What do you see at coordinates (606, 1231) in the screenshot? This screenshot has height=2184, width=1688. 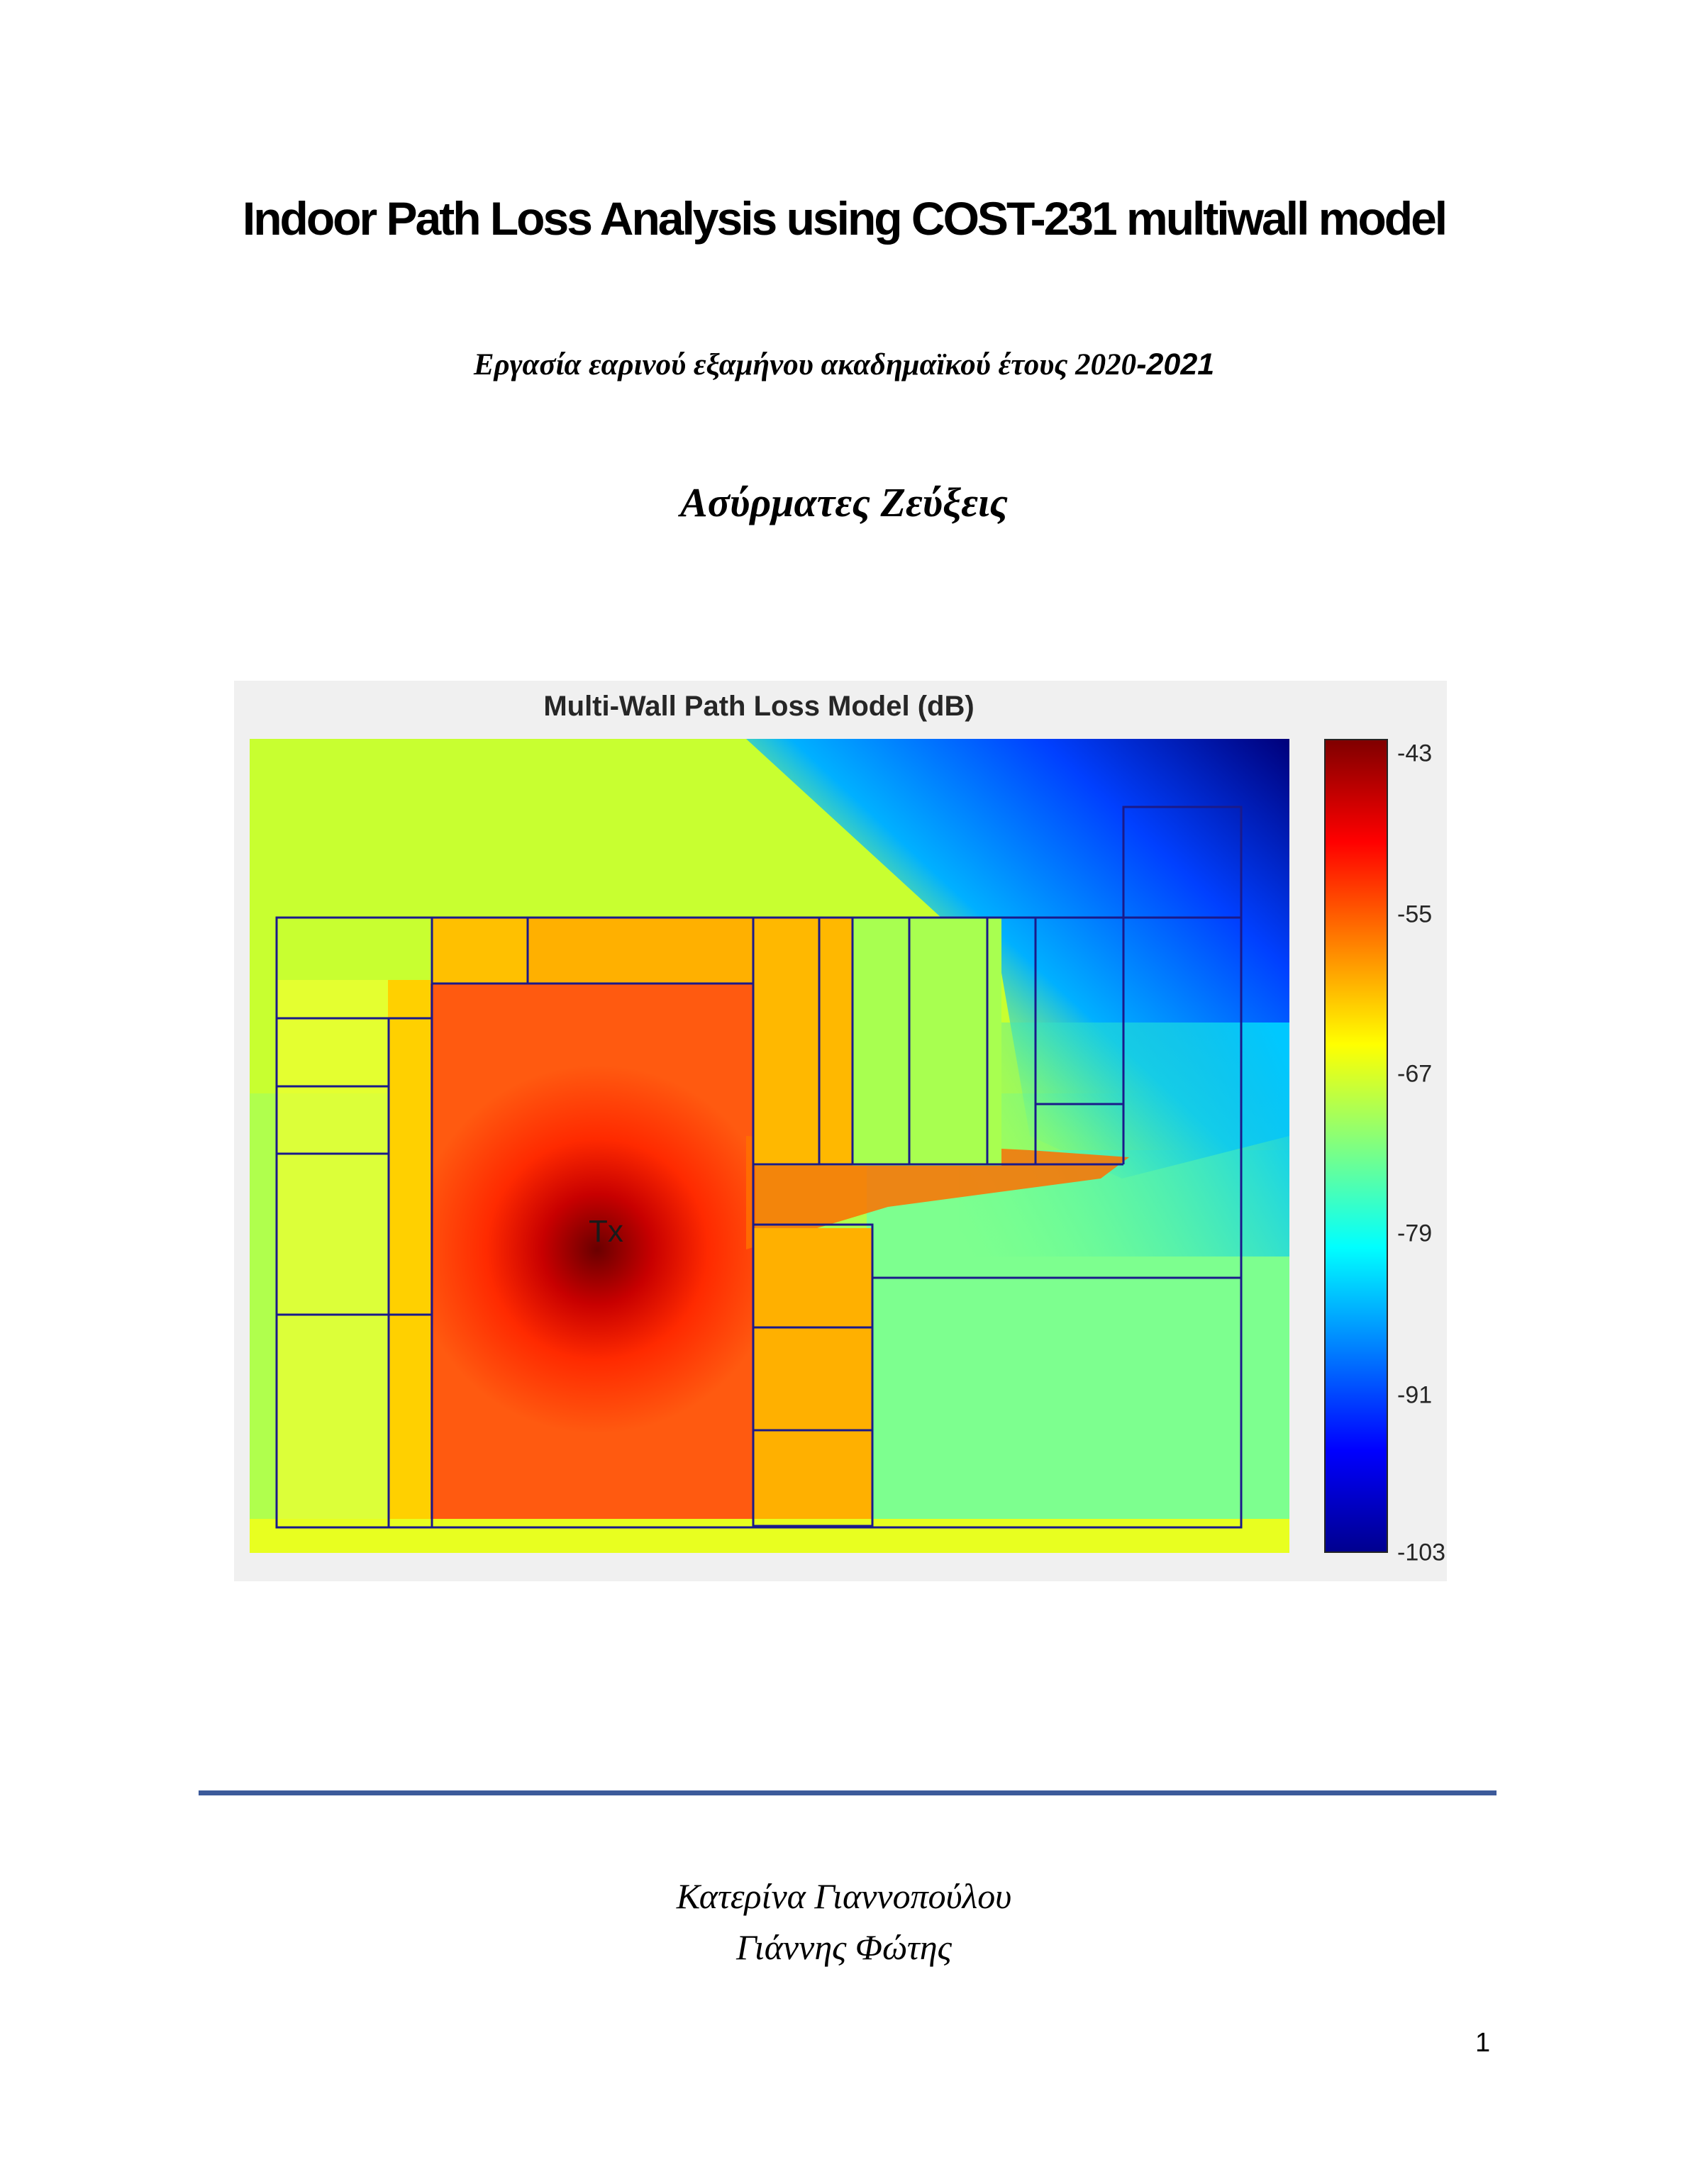 I see `tx-label: Tx` at bounding box center [606, 1231].